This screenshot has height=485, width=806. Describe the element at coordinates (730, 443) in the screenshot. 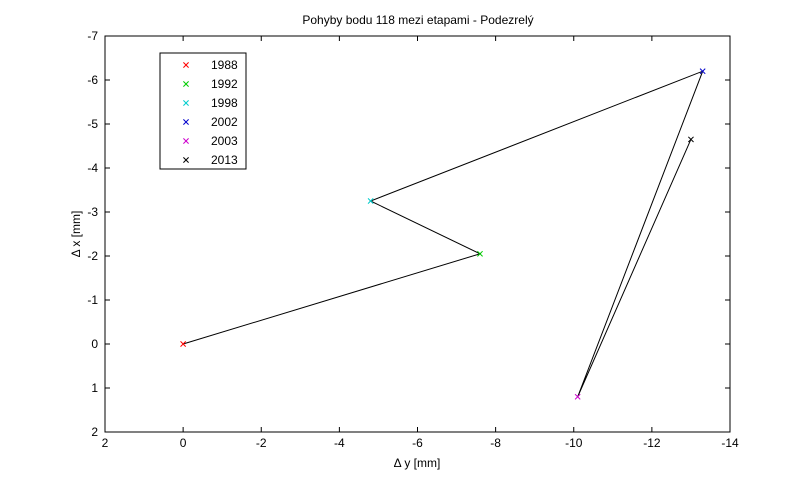

I see `x-tick-label: -14` at that location.